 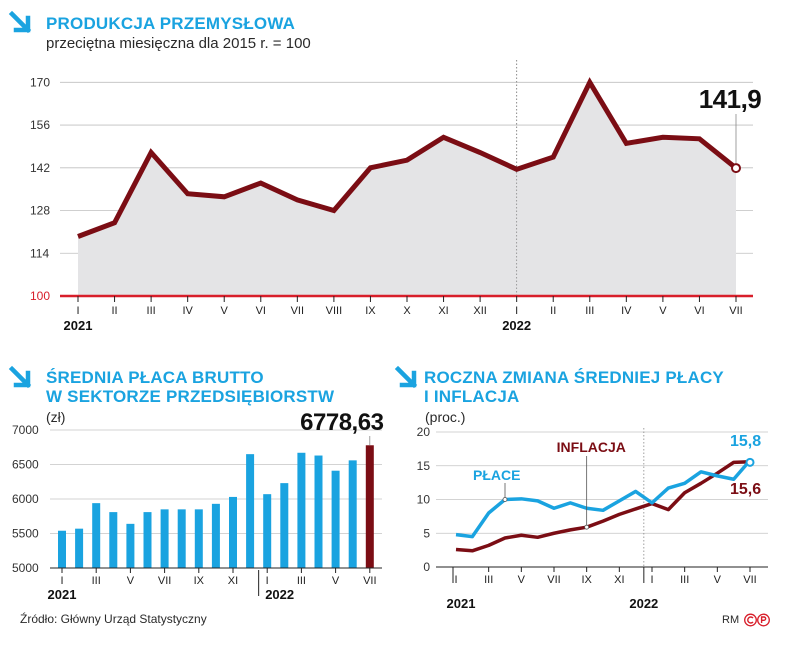 I want to click on change-unit-label: (proc.), so click(x=445, y=417).